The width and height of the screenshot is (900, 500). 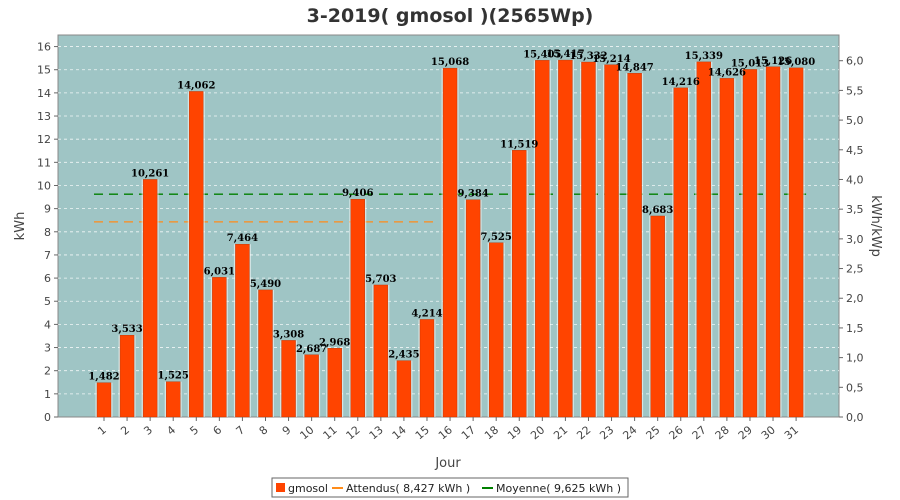 I want to click on data-label: 1,525, so click(x=173, y=376).